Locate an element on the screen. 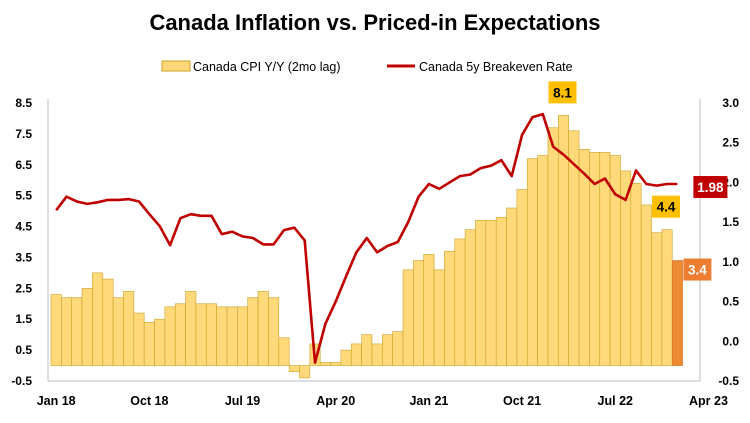 The height and width of the screenshot is (423, 750). left-tick-label: 0.5 is located at coordinates (23, 350).